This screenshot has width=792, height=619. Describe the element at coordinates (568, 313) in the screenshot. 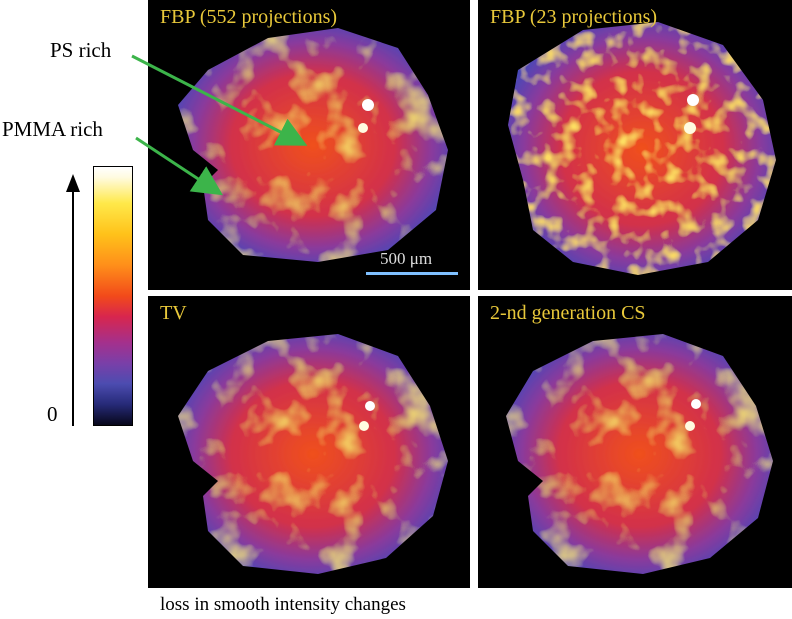

I see `panel-title: 2-nd generation CS` at that location.